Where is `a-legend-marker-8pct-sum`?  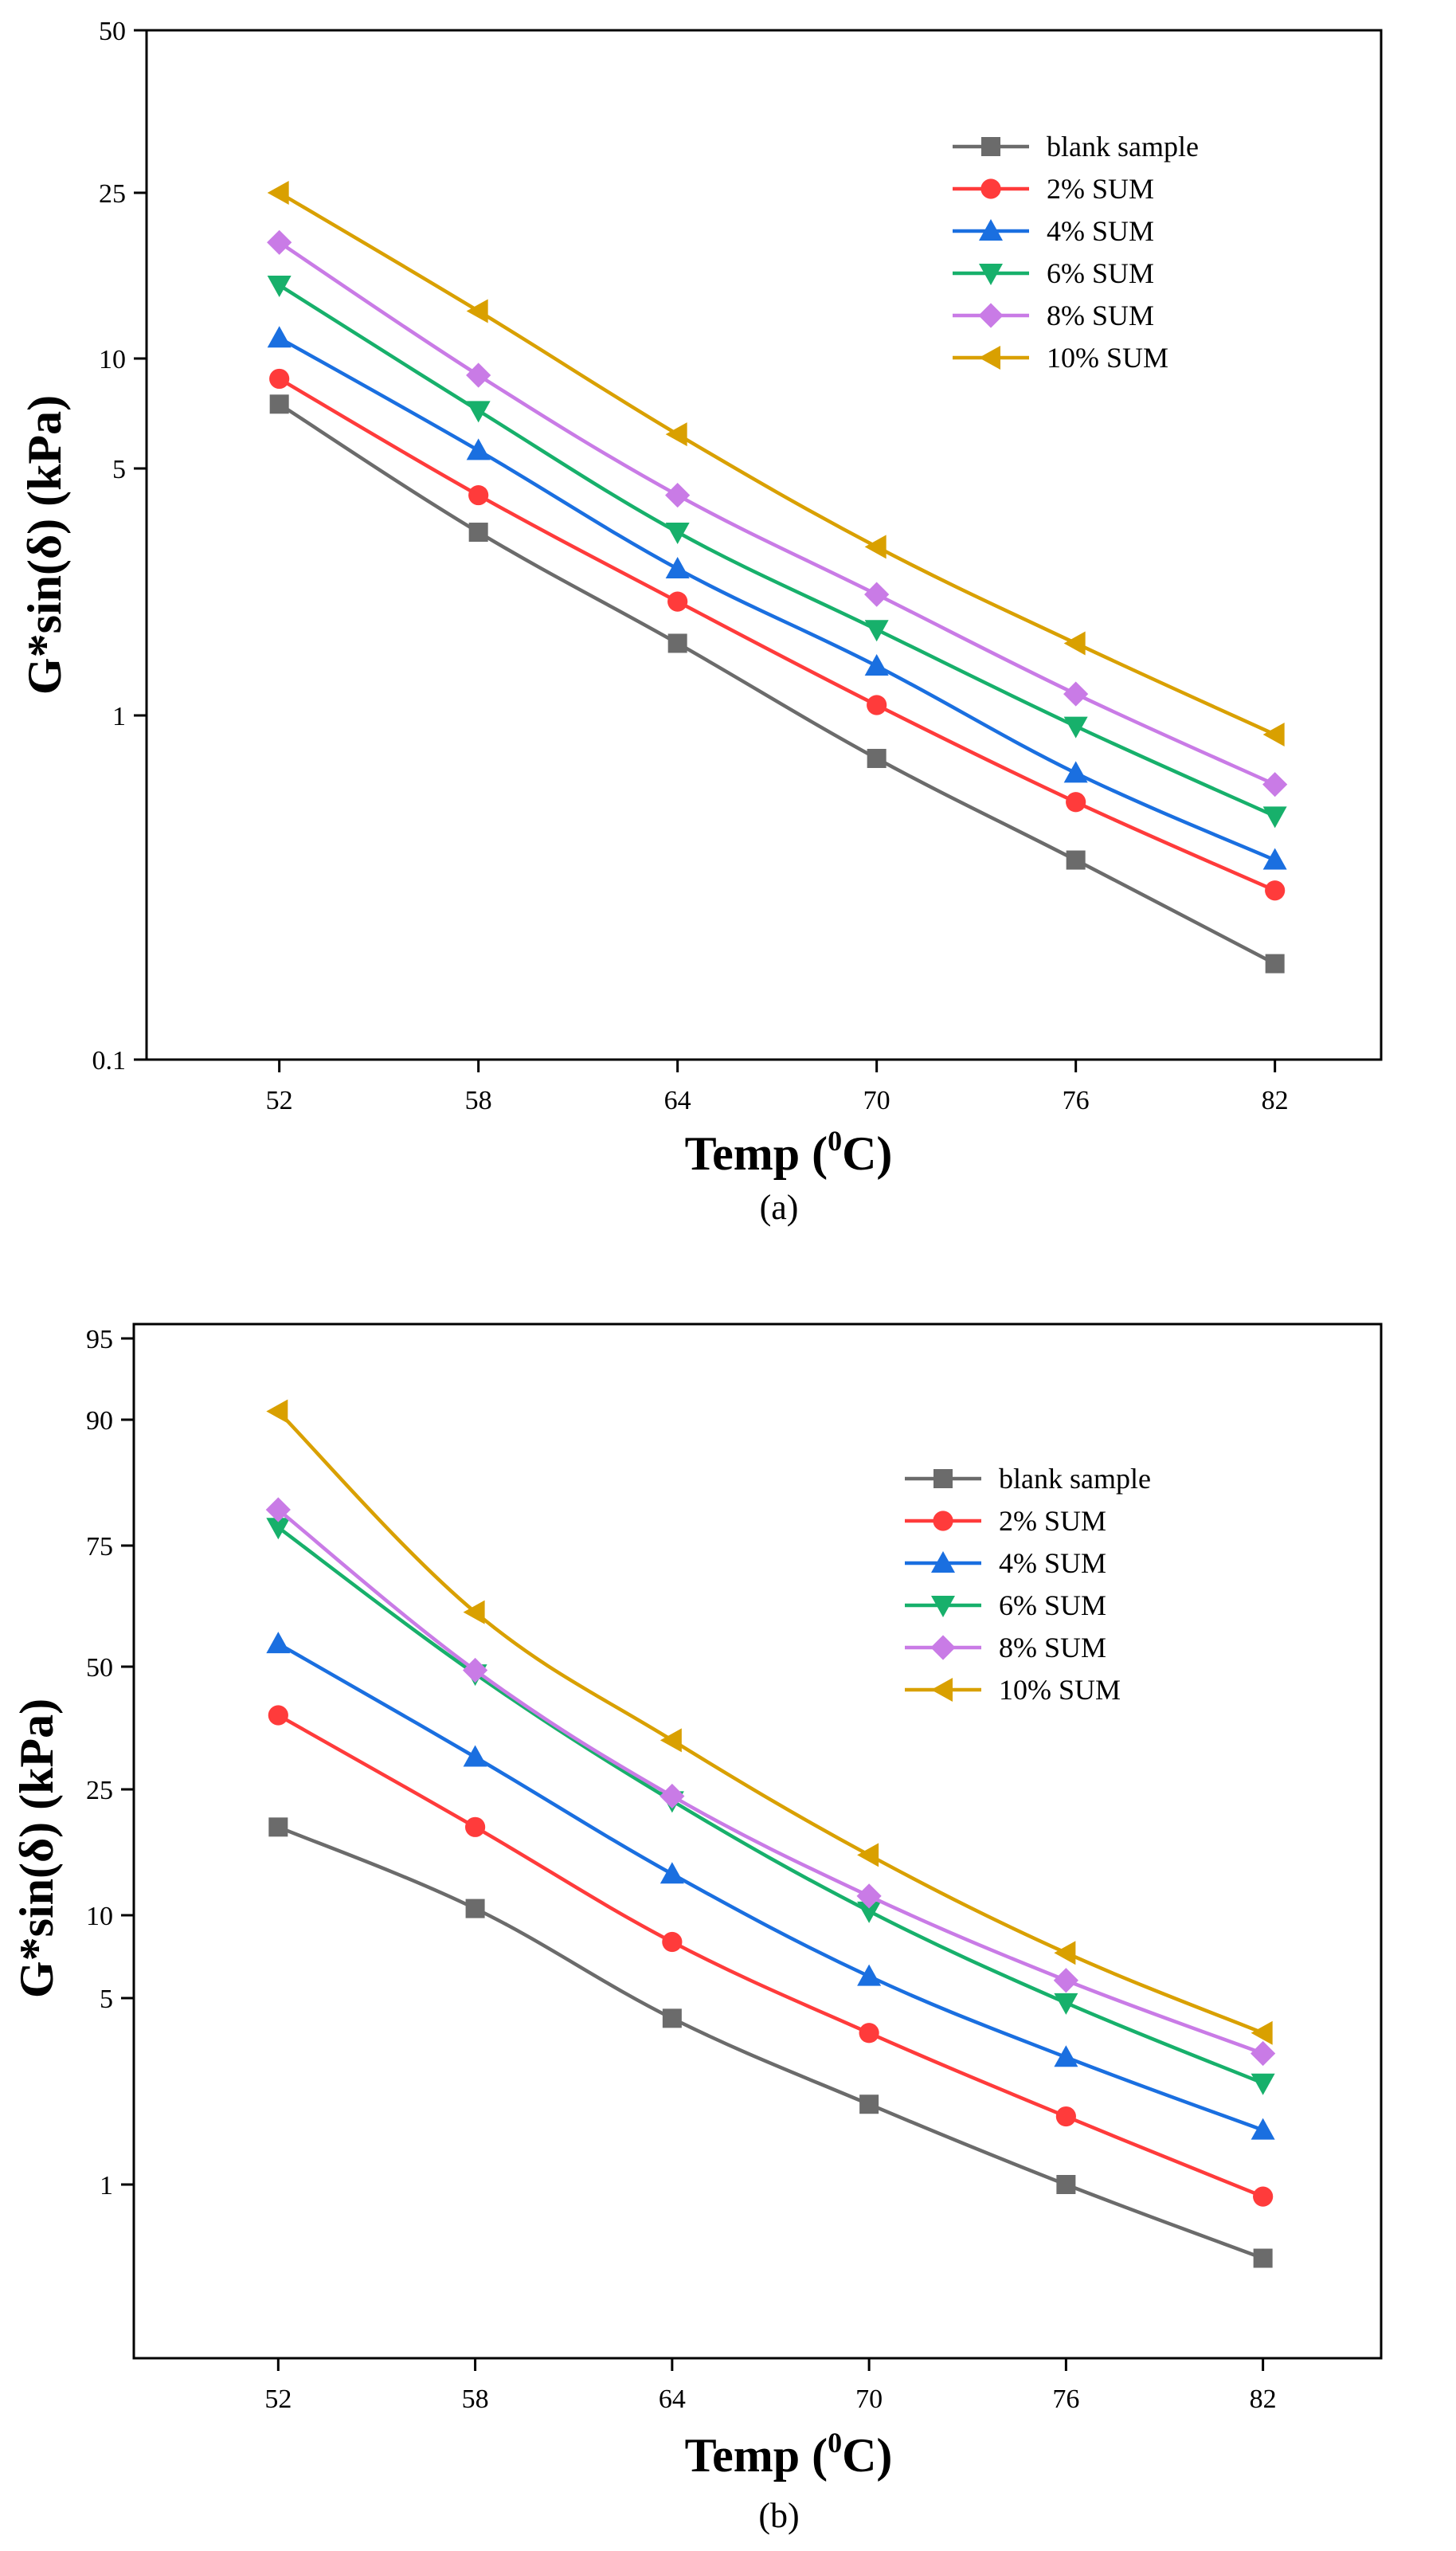 a-legend-marker-8pct-sum is located at coordinates (991, 315).